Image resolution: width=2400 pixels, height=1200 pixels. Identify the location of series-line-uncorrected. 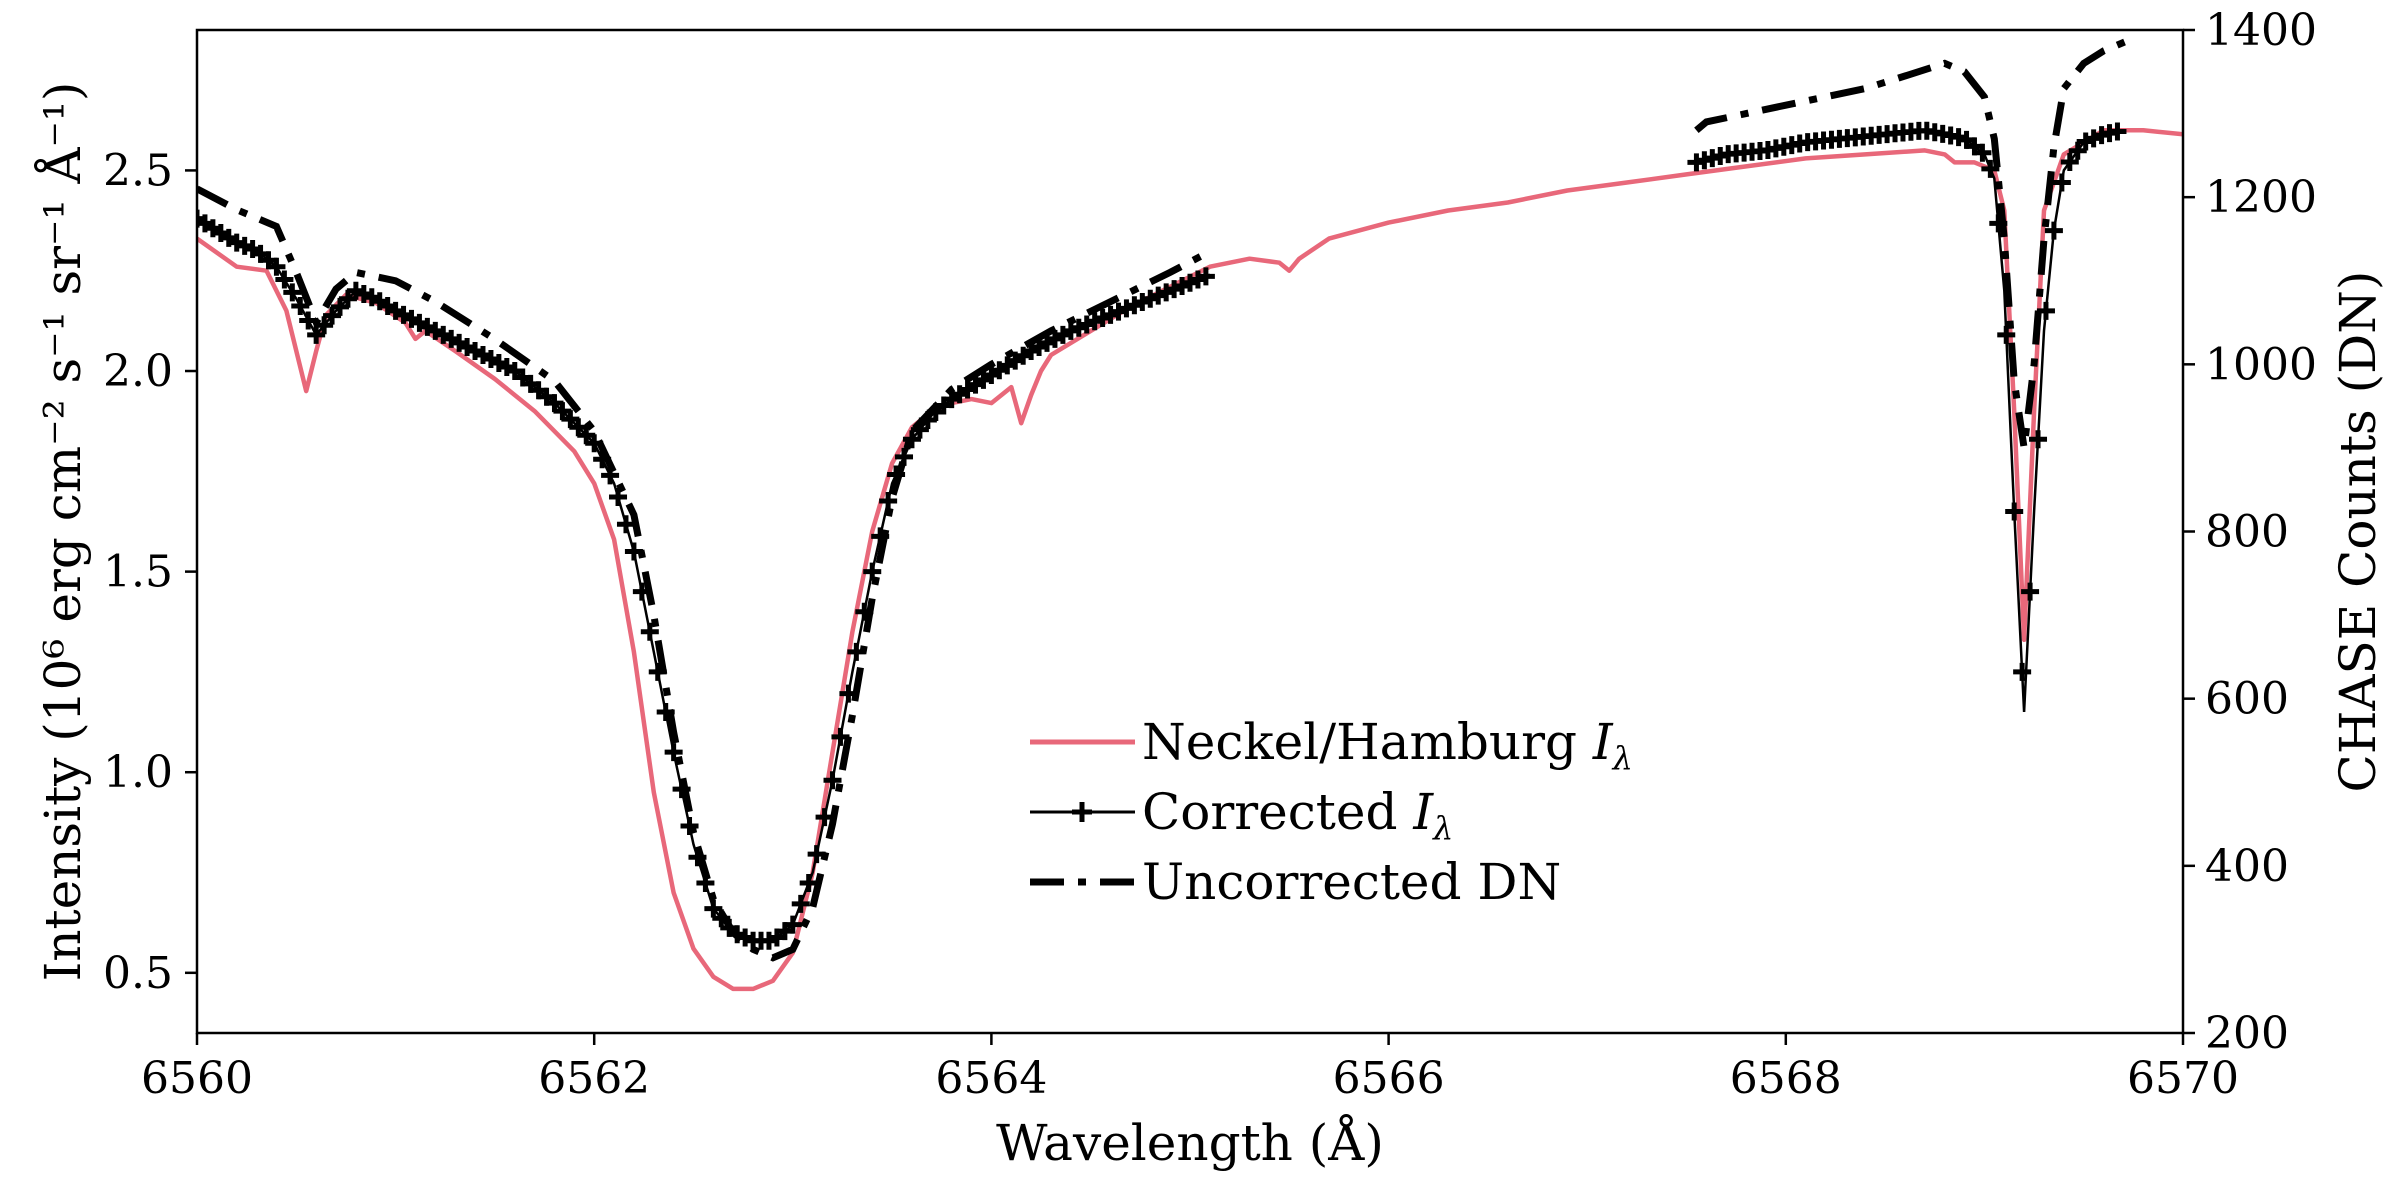
(1914, 242).